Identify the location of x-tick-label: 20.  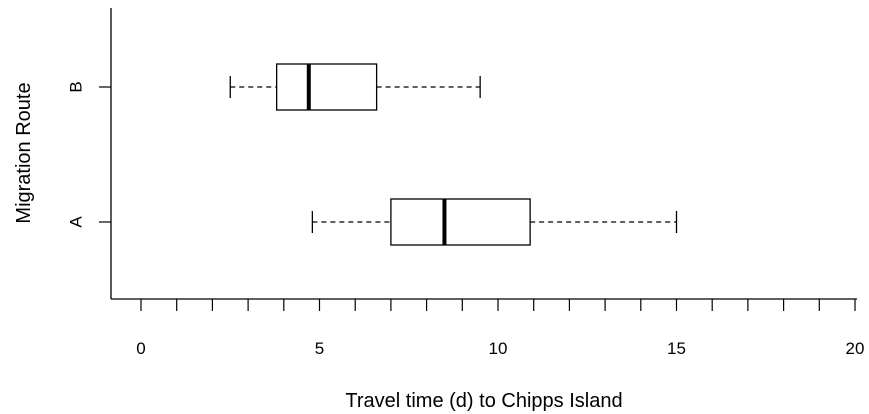
(855, 348).